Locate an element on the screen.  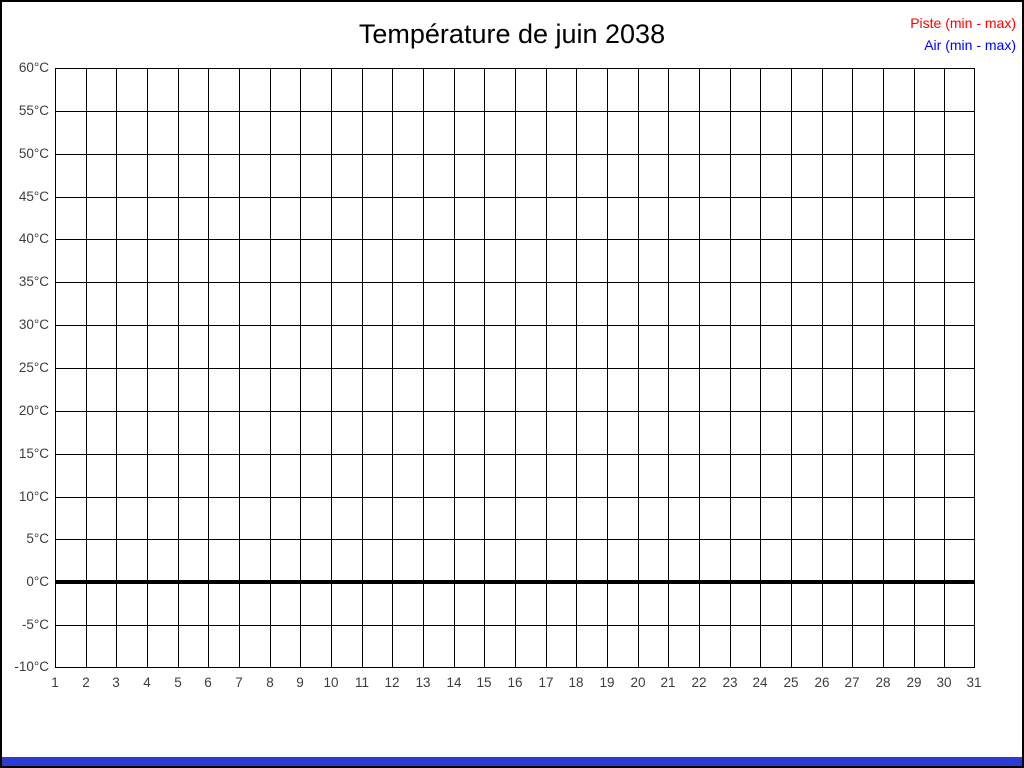
x-tick-label: 7 is located at coordinates (239, 682).